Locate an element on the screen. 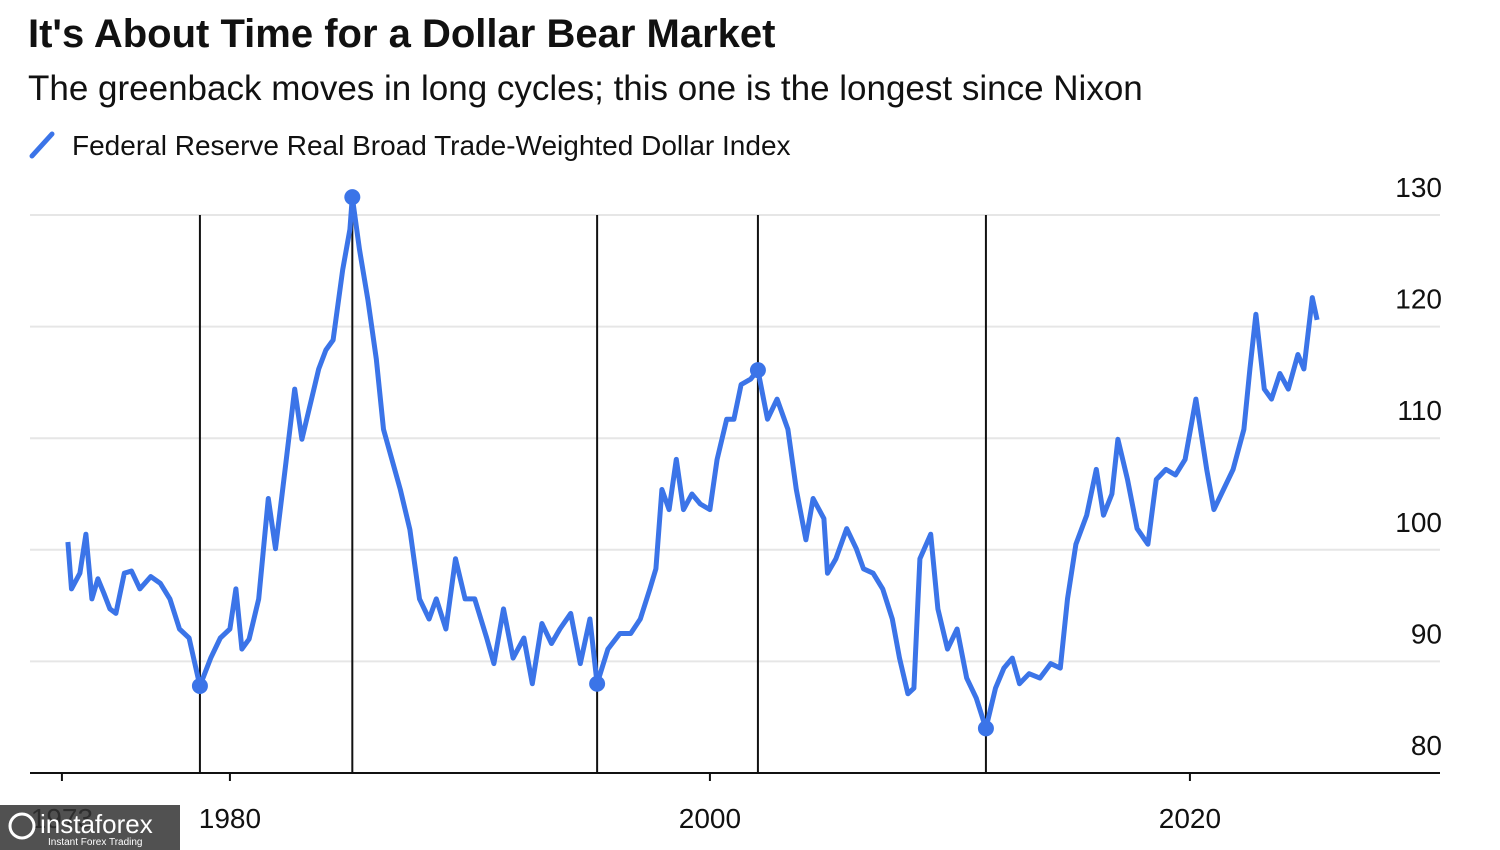  watermark-tagline: Instant Forex Trading is located at coordinates (95, 842).